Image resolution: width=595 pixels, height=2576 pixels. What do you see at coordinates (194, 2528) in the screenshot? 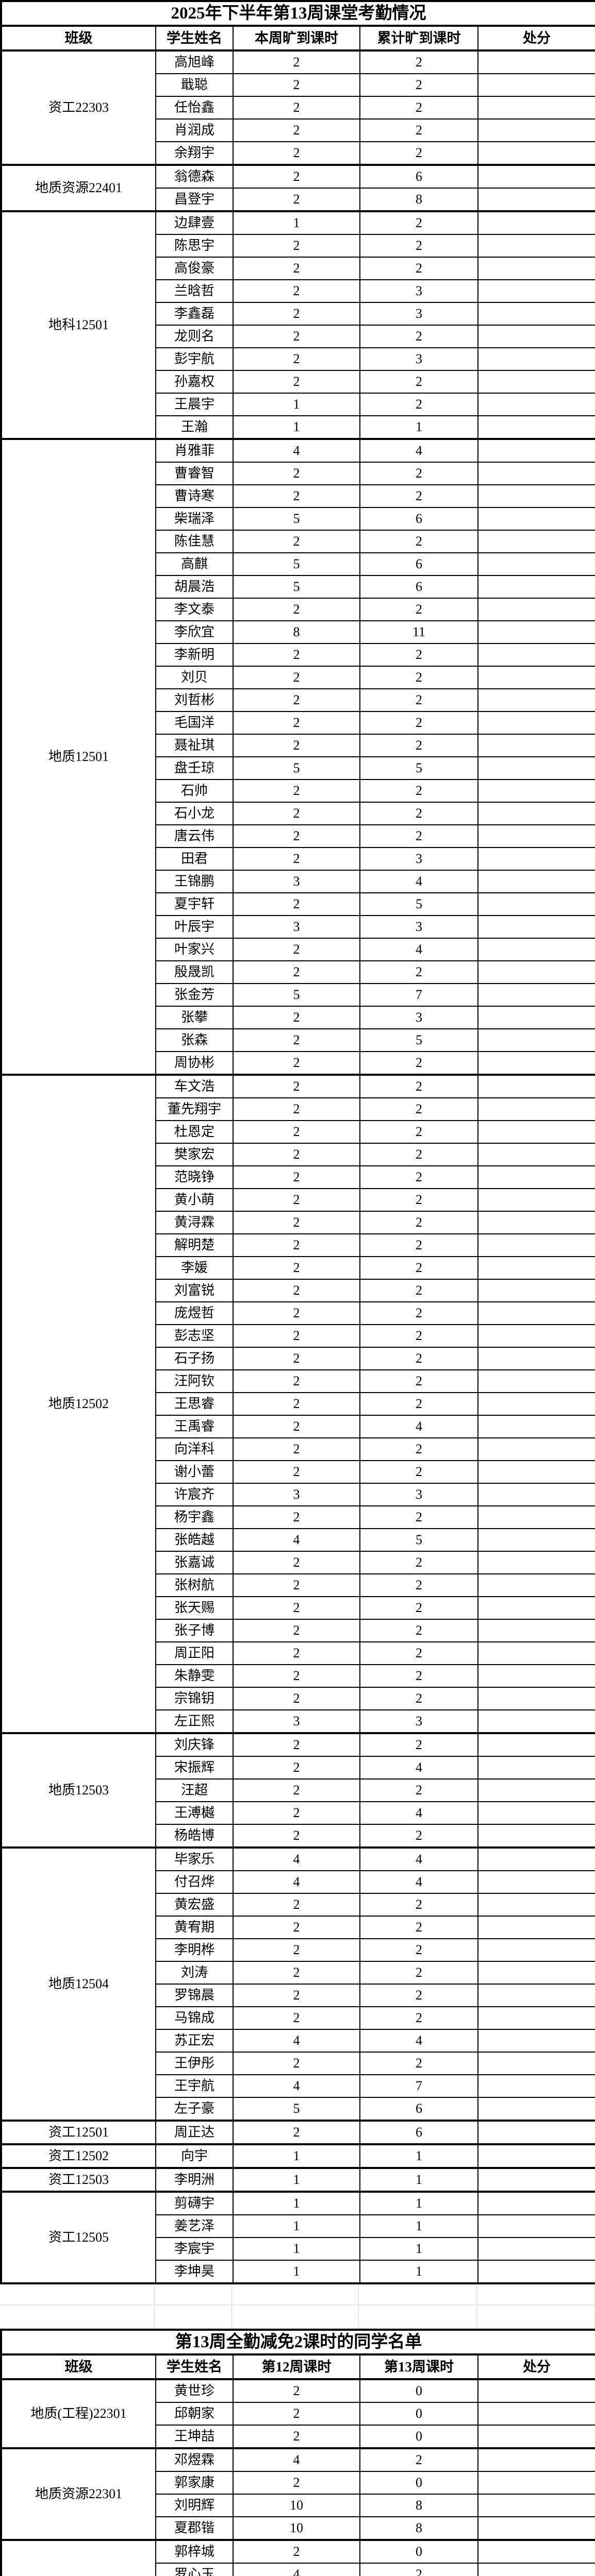
I see `student-name-cell: 夏郡锴` at bounding box center [194, 2528].